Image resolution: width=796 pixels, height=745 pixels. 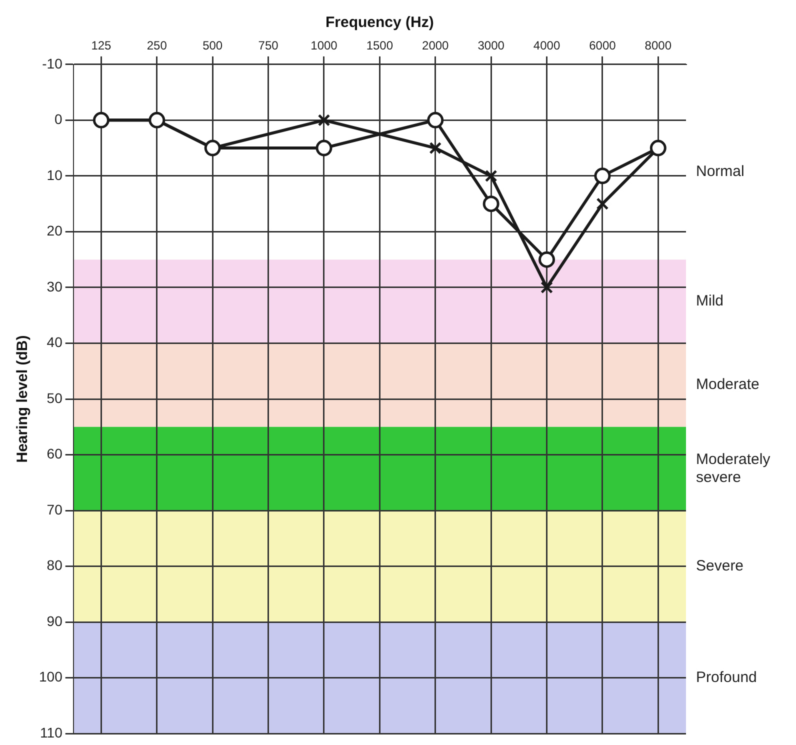 I want to click on y-tick-label: 100, so click(x=51, y=676).